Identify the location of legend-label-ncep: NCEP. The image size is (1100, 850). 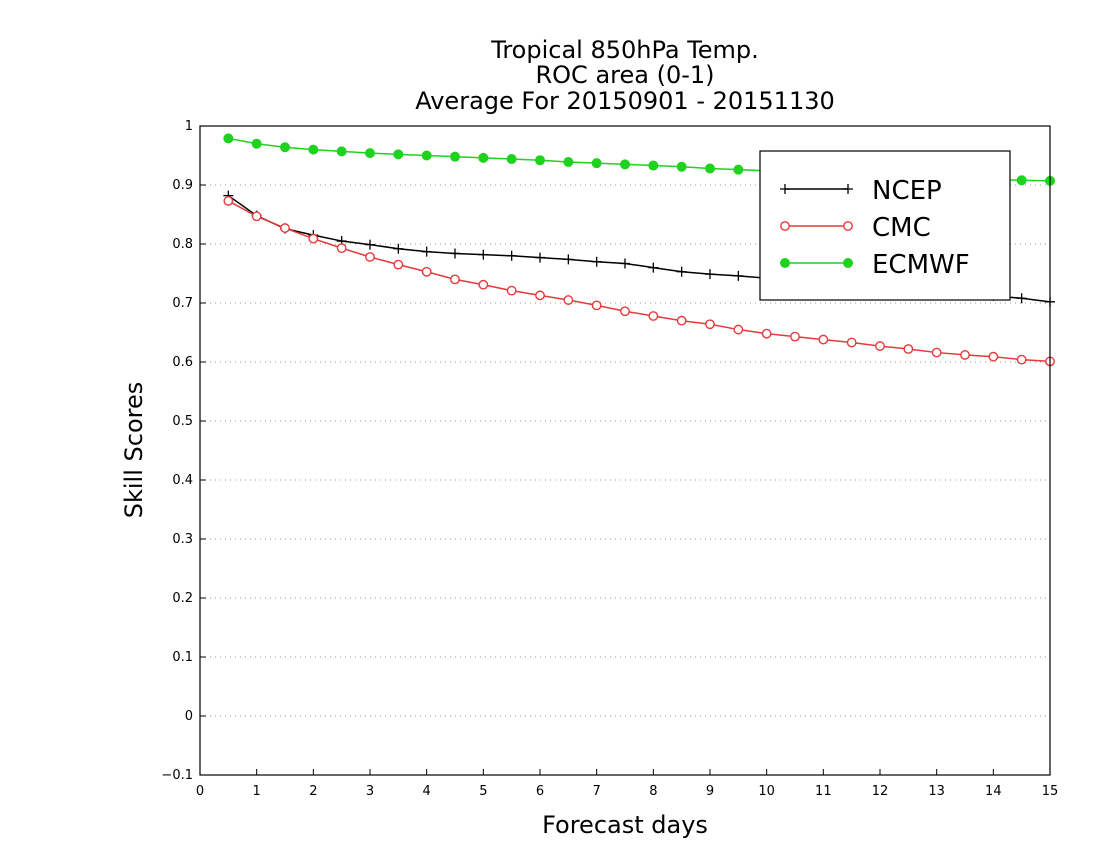
(907, 191).